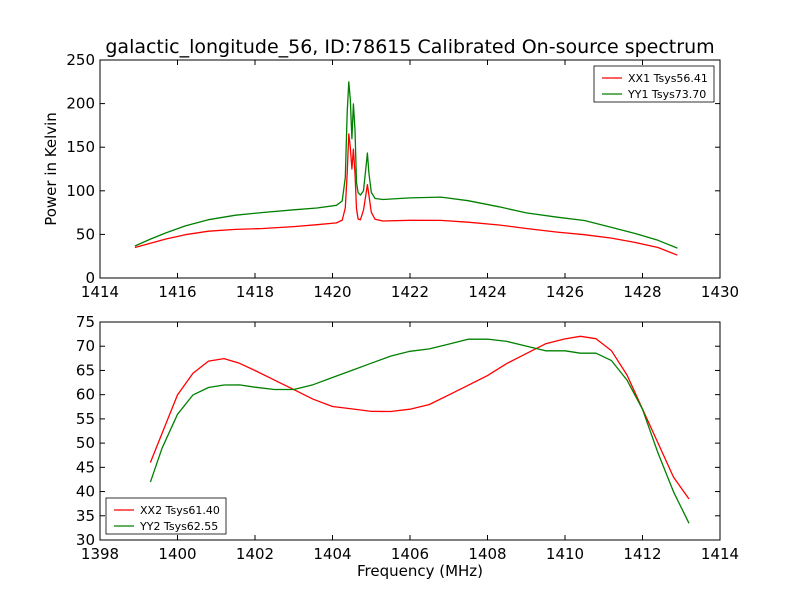  Describe the element at coordinates (666, 94) in the screenshot. I see `legend-label: YY1 Tsys73.70` at that location.